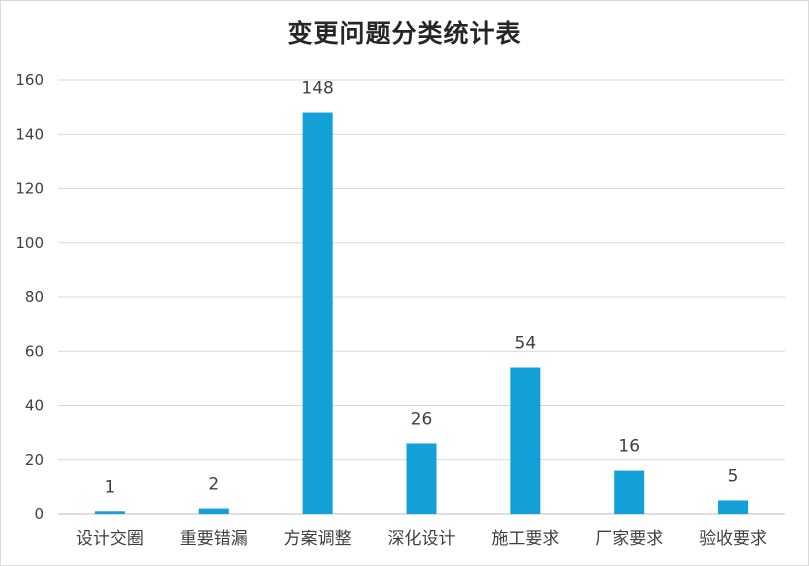 The height and width of the screenshot is (566, 809). Describe the element at coordinates (629, 539) in the screenshot. I see `x-category-label: 厂家要求` at that location.